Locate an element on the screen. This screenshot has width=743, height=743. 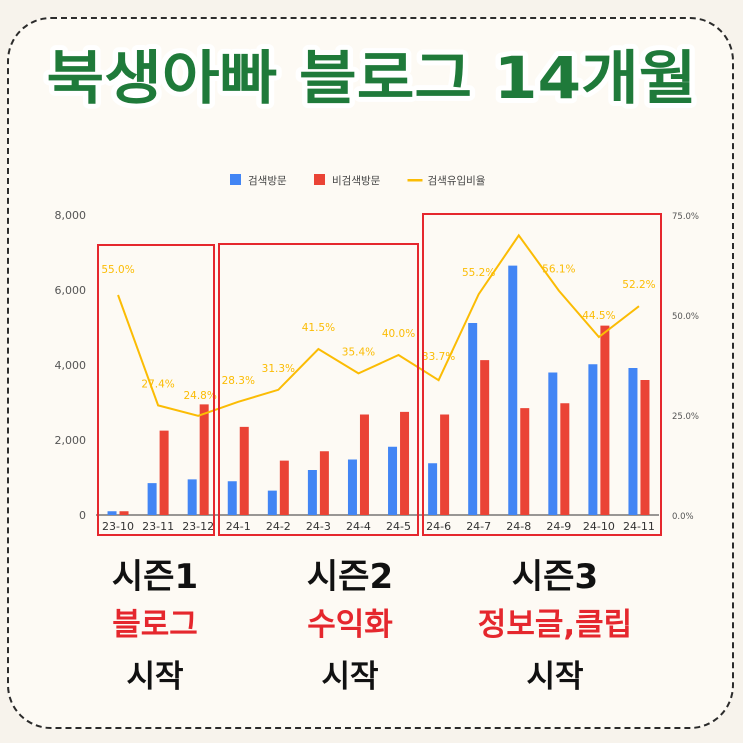
season-2-highlight-box is located at coordinates (318, 389).